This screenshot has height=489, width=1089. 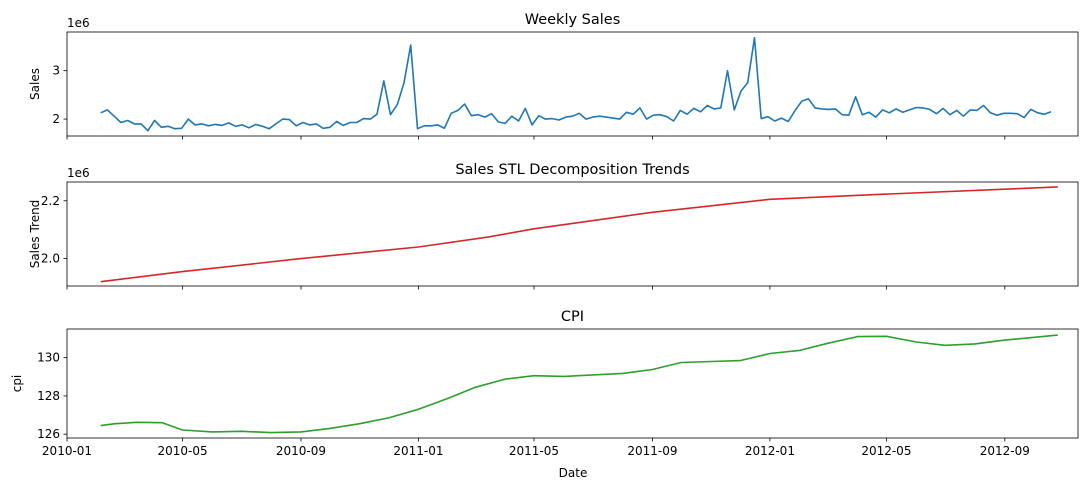 I want to click on y-tick-label: 2.0, so click(x=50, y=259).